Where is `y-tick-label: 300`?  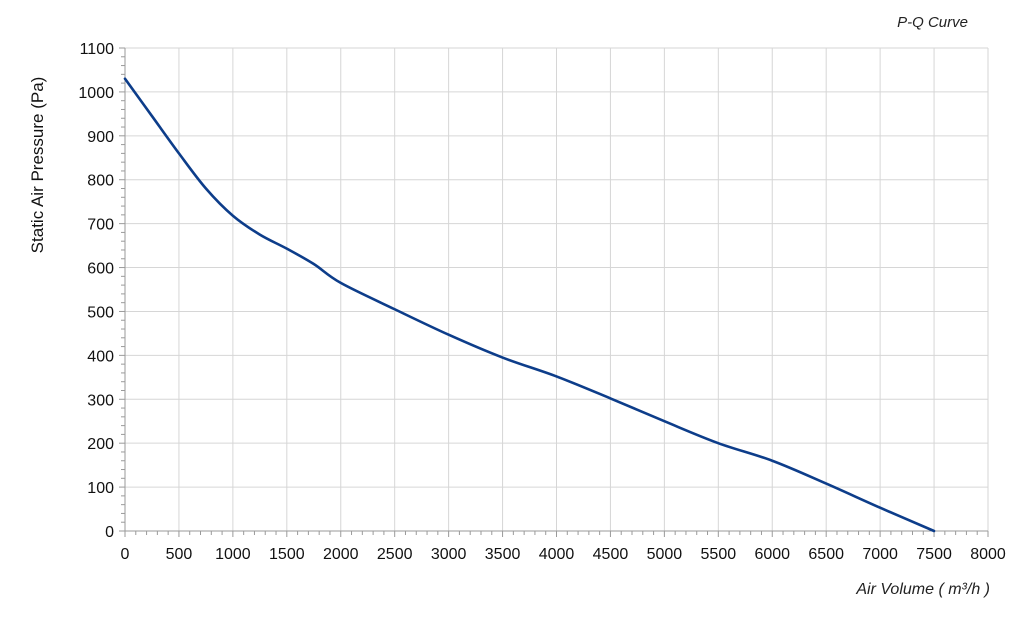 y-tick-label: 300 is located at coordinates (100, 400).